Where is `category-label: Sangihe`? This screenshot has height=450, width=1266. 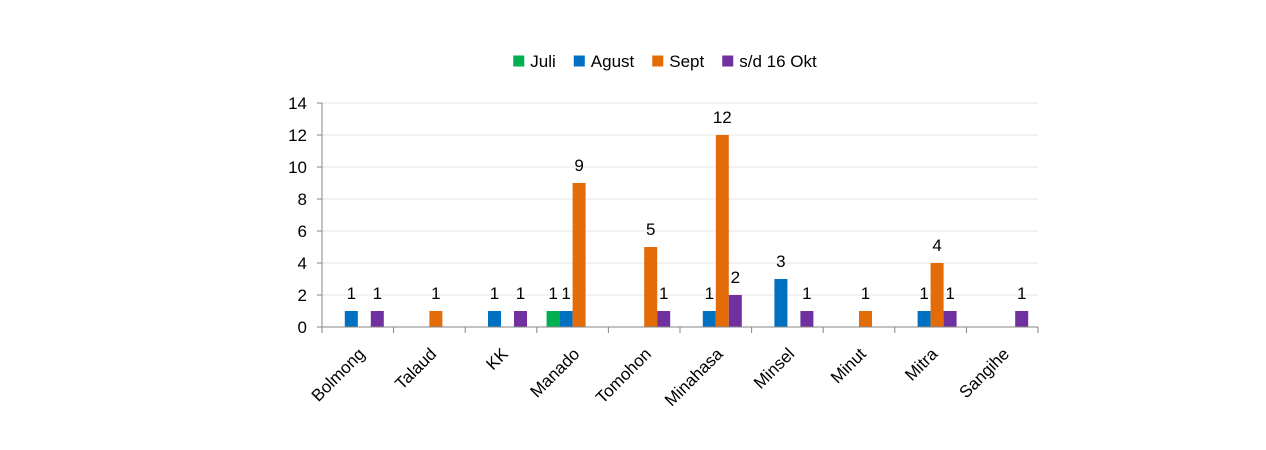
category-label: Sangihe is located at coordinates (984, 373).